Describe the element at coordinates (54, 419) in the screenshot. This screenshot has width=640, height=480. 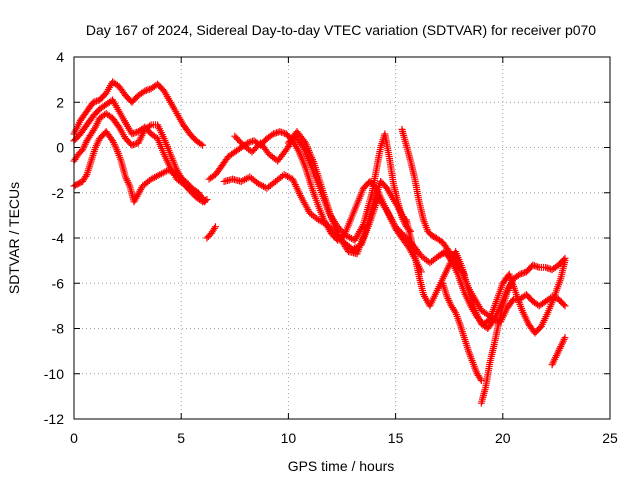
I see `y-tick-label: -12` at that location.